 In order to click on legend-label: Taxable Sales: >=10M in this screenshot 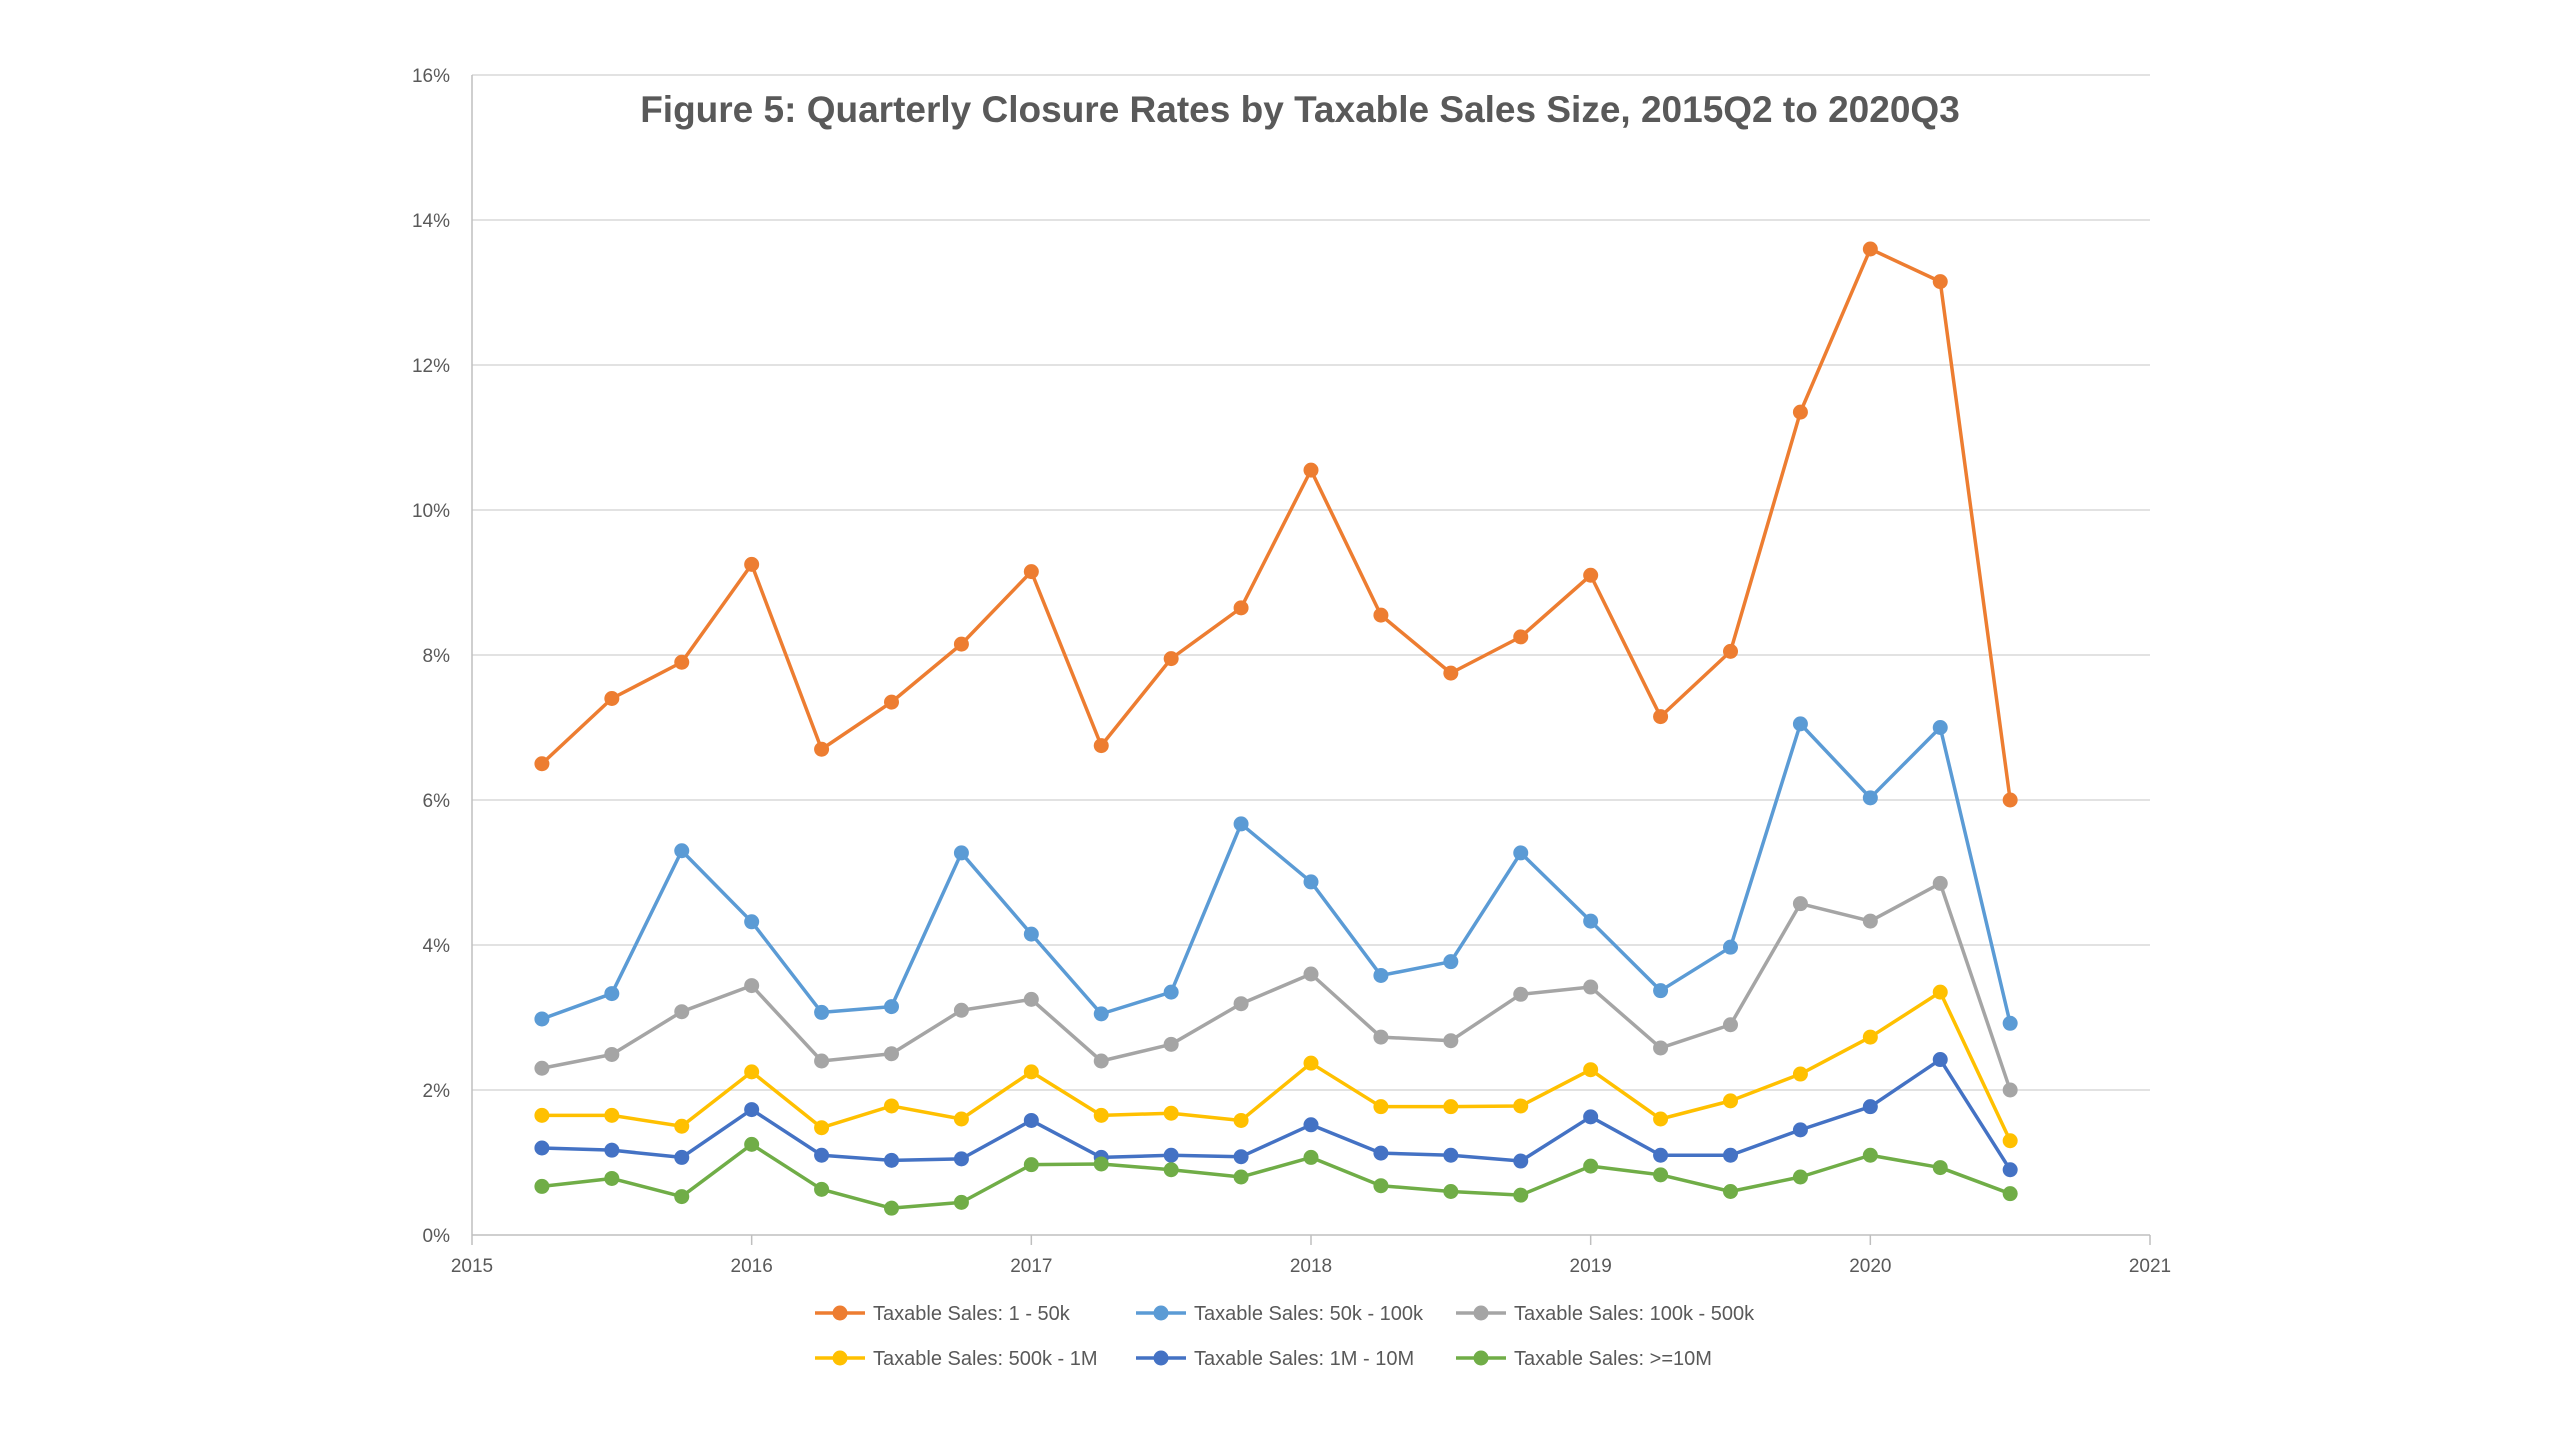, I will do `click(1613, 1359)`.